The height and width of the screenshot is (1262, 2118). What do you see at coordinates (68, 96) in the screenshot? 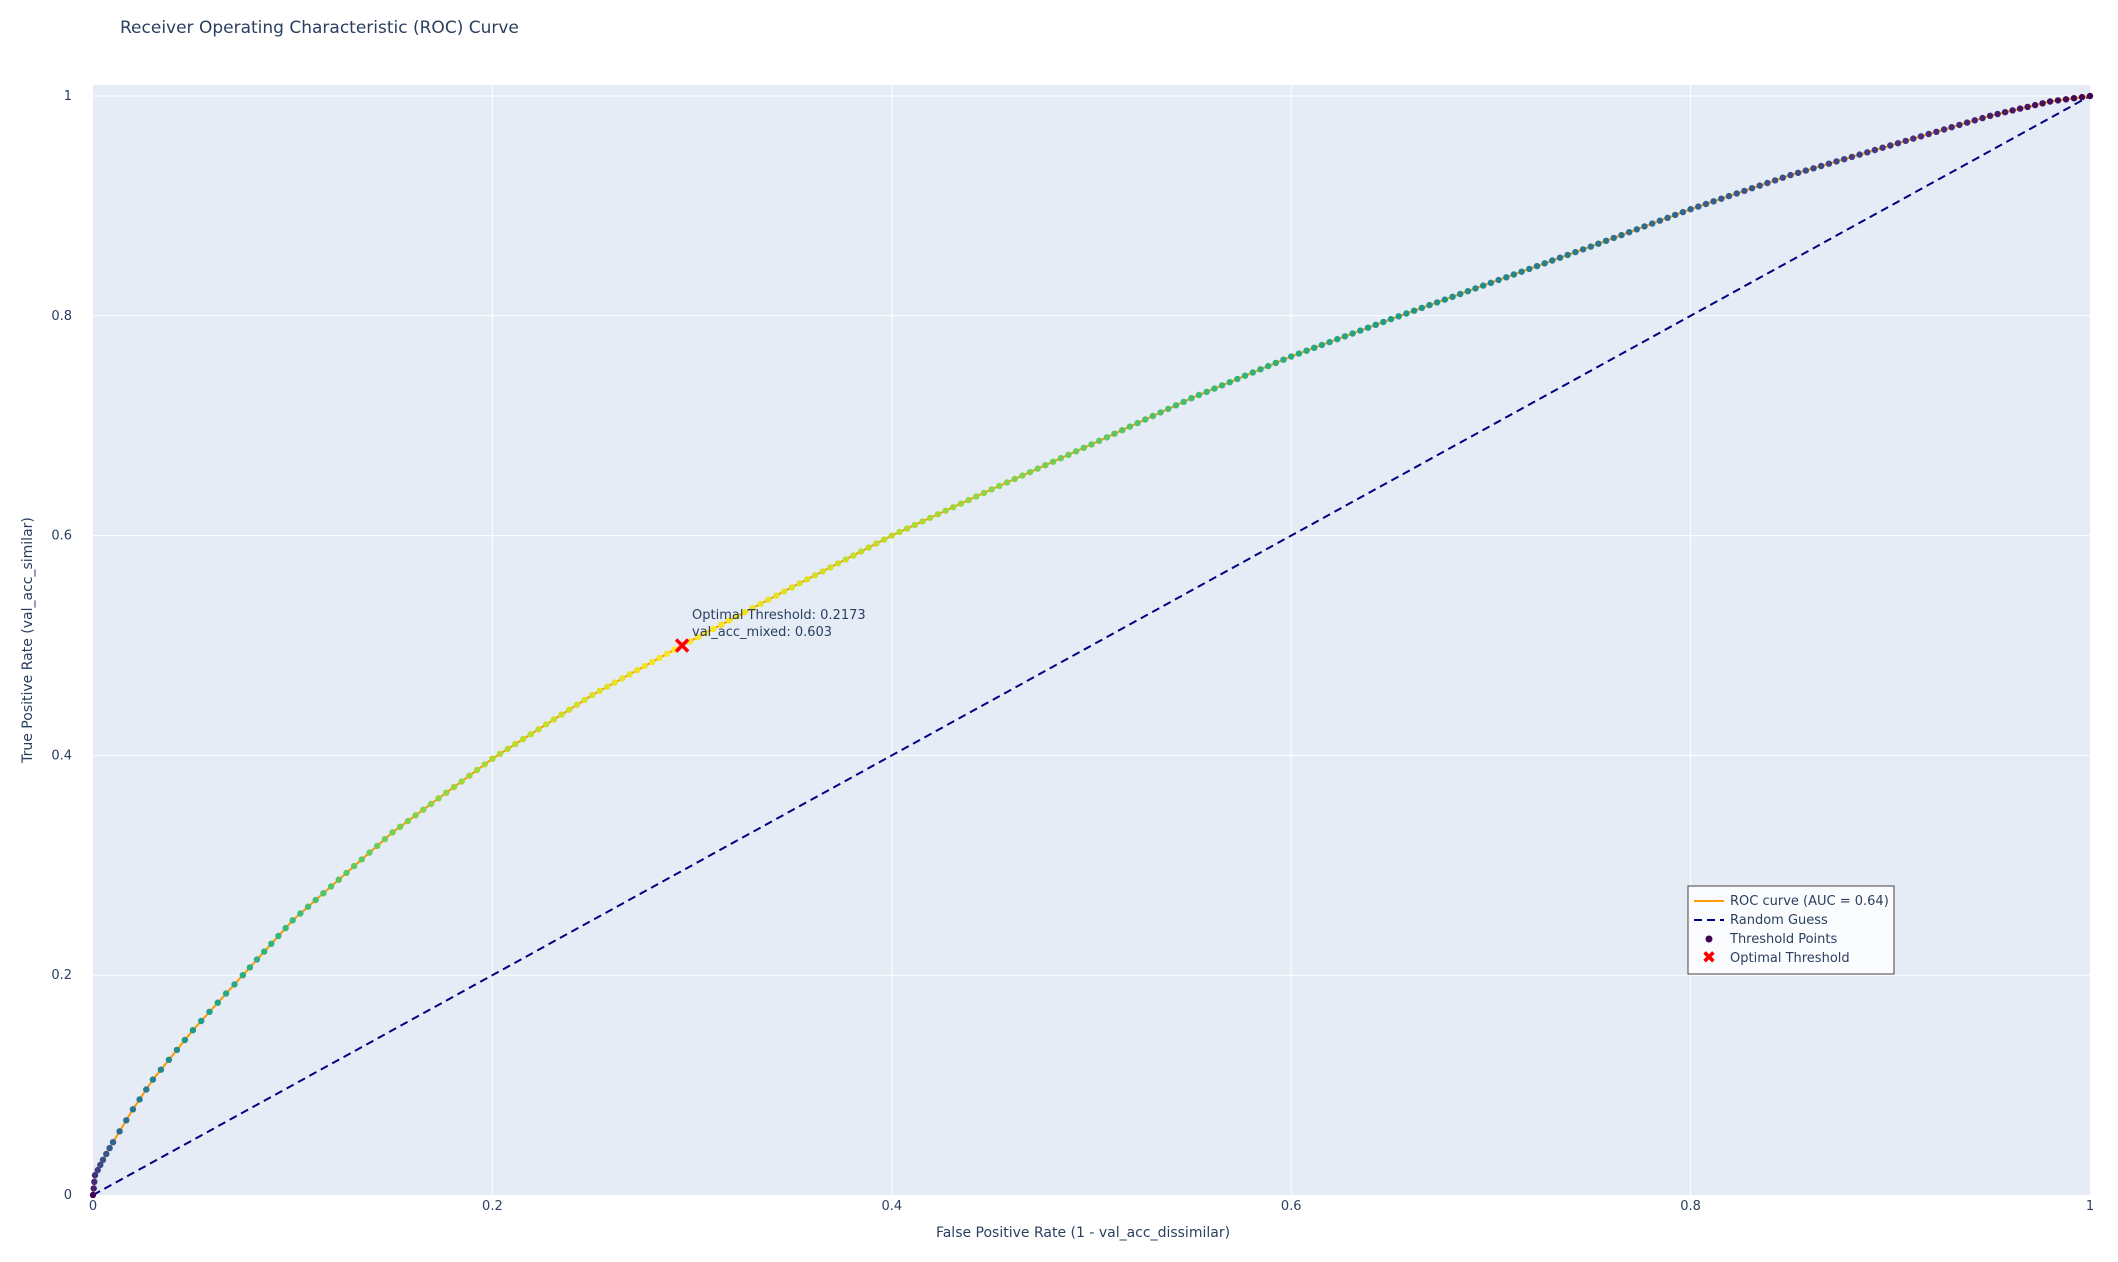
I see `y-tick-label: 1` at bounding box center [68, 96].